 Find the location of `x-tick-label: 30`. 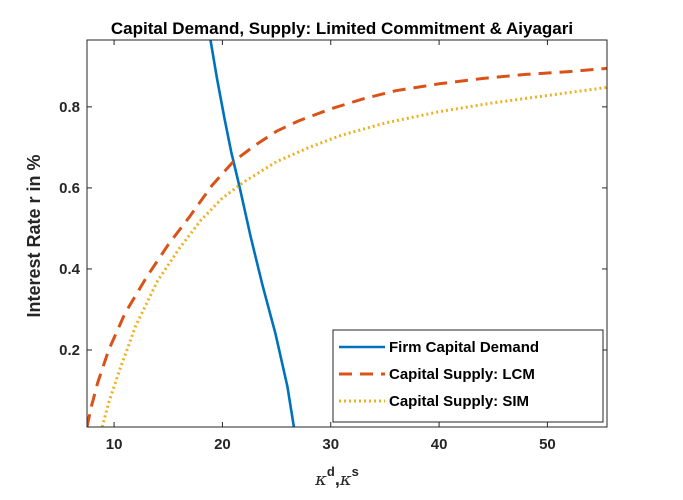

x-tick-label: 30 is located at coordinates (330, 444).